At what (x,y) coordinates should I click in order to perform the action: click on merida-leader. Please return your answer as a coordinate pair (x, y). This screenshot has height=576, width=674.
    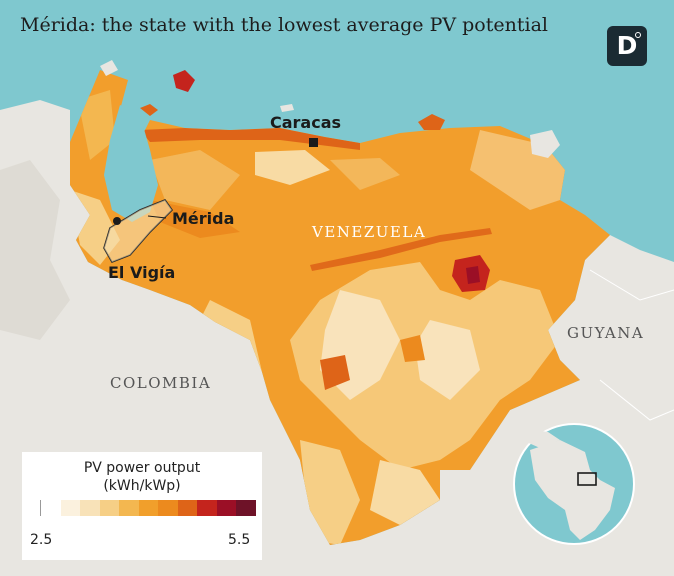
    Looking at the image, I should click on (157, 217).